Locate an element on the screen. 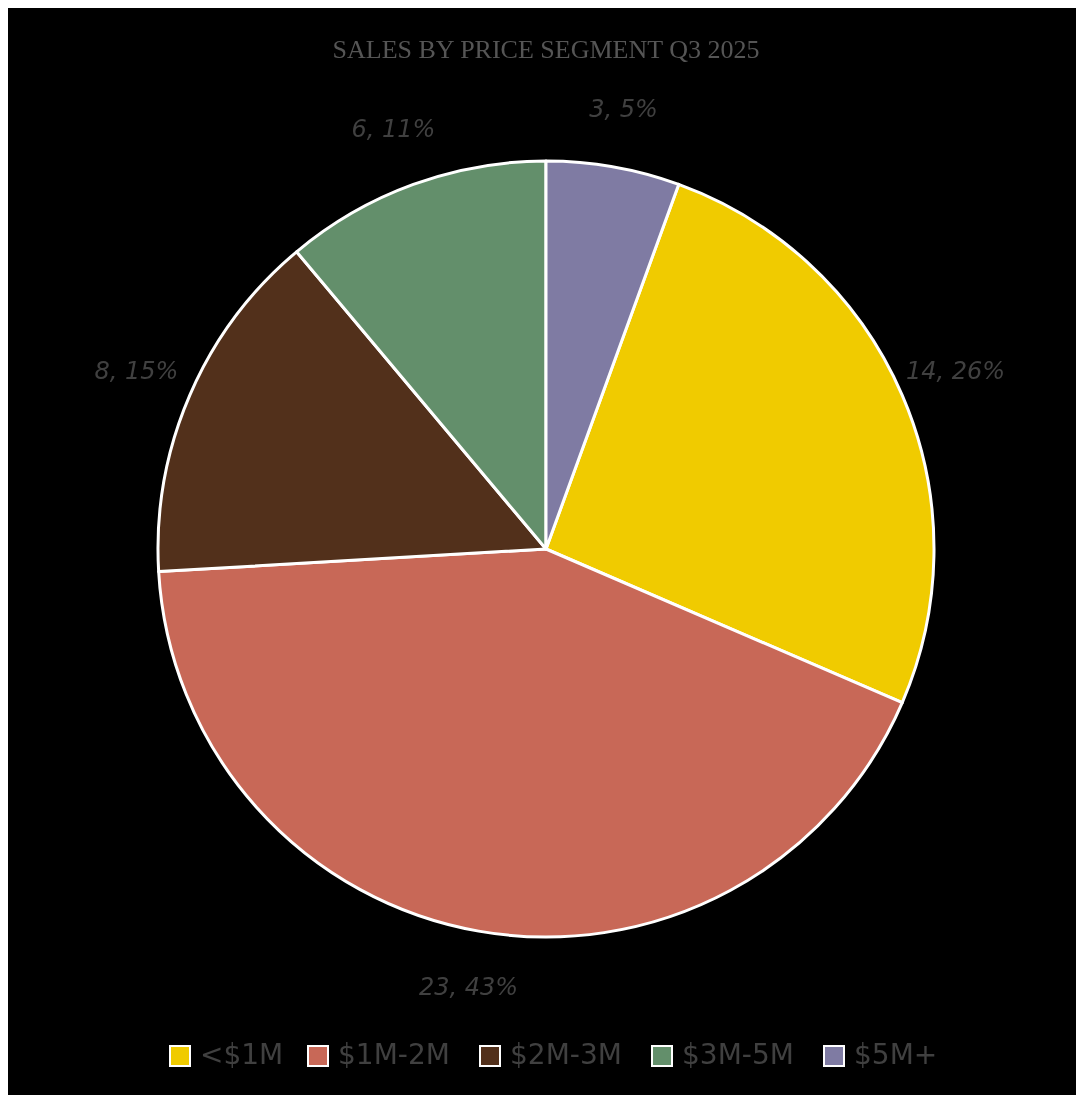  data-label: 3, 5% is located at coordinates (623, 108).